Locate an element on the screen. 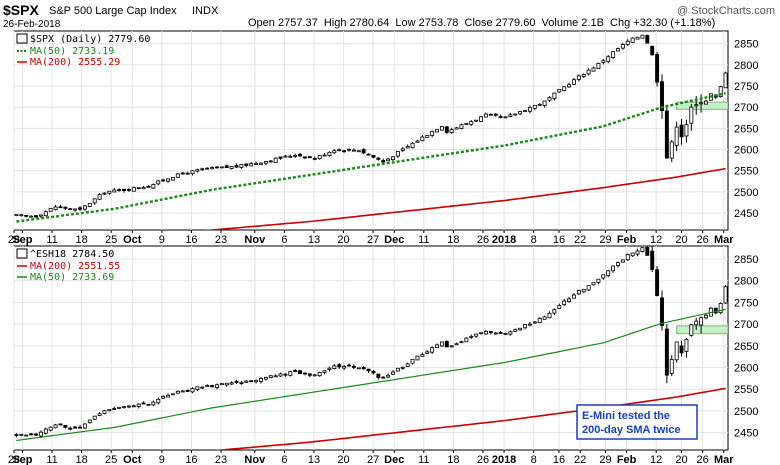 This screenshot has height=465, width=780. y-tick-label: 2450 is located at coordinates (746, 214).